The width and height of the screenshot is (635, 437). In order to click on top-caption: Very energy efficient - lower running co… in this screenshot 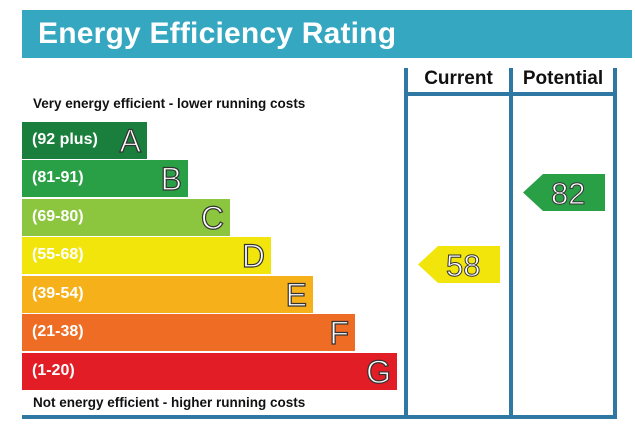, I will do `click(169, 103)`.